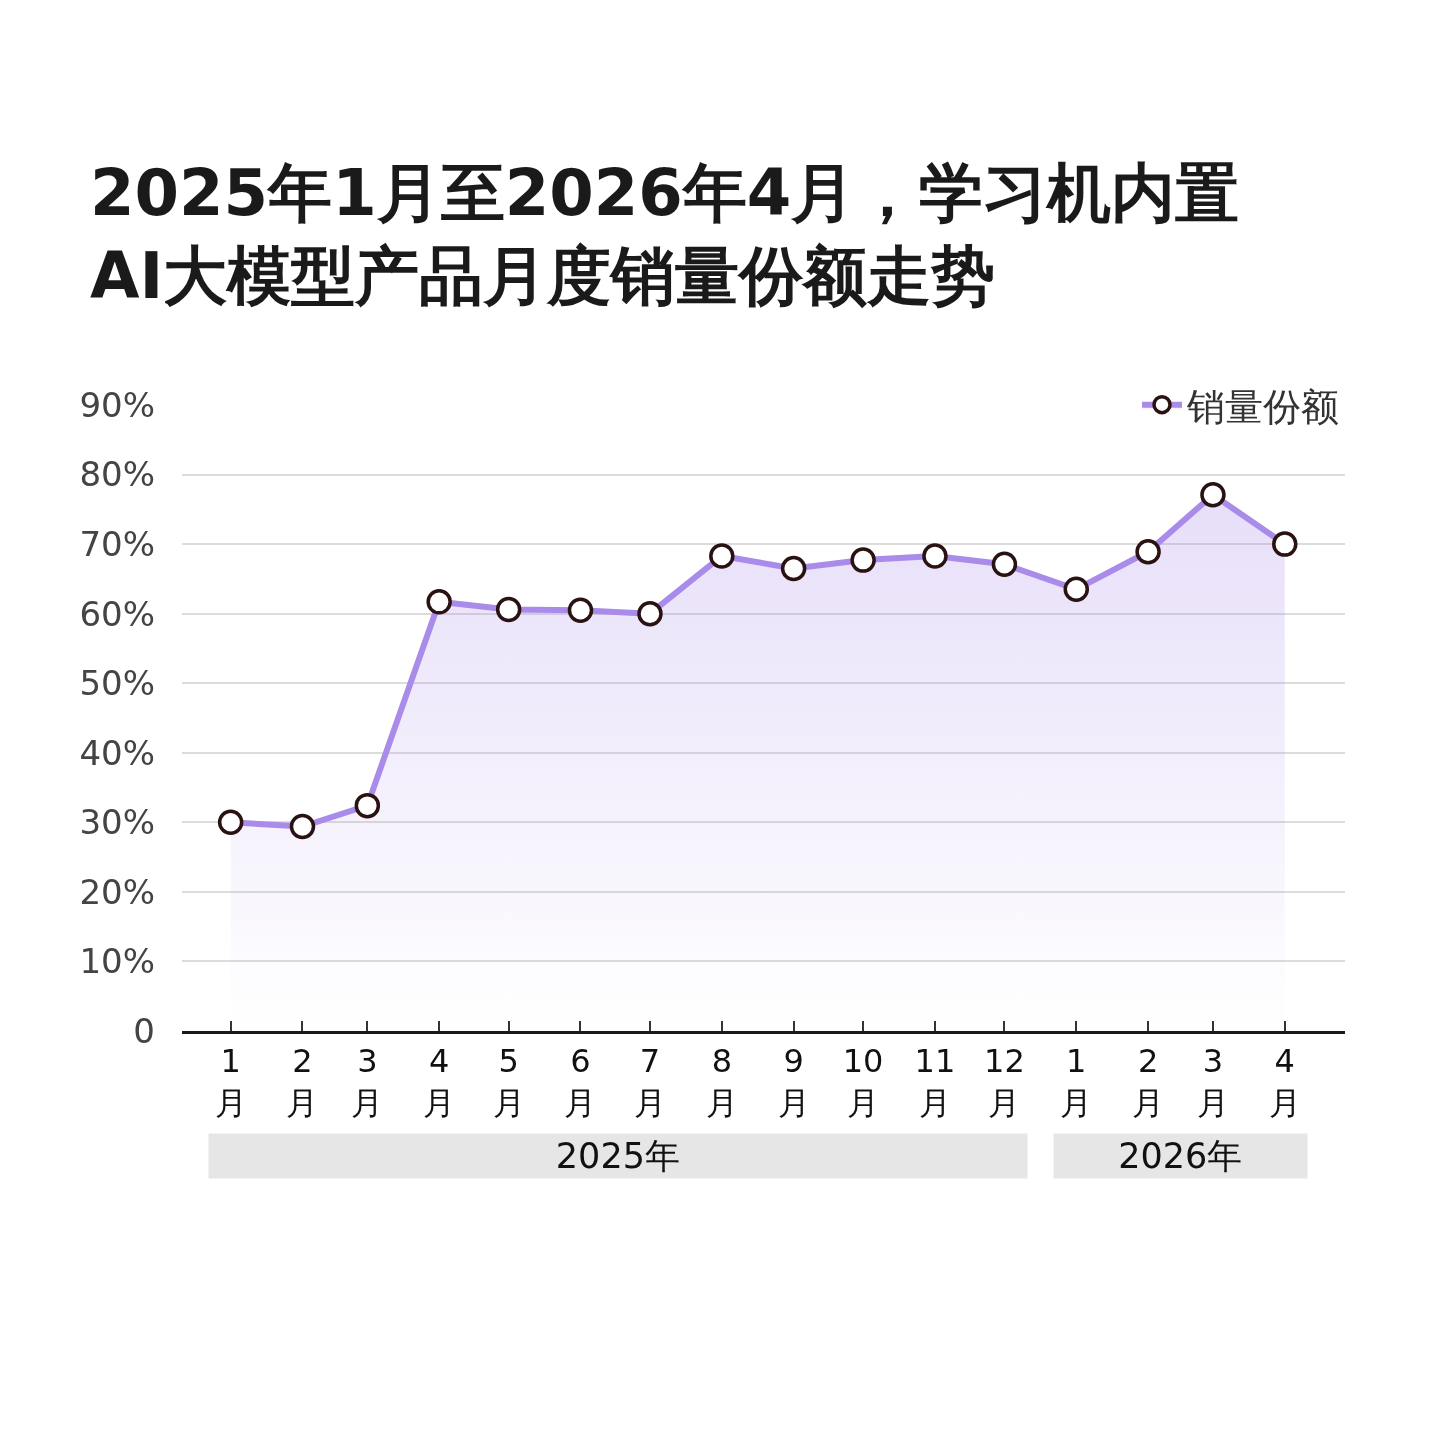  Describe the element at coordinates (117, 613) in the screenshot. I see `y-tick-label: 60%` at that location.